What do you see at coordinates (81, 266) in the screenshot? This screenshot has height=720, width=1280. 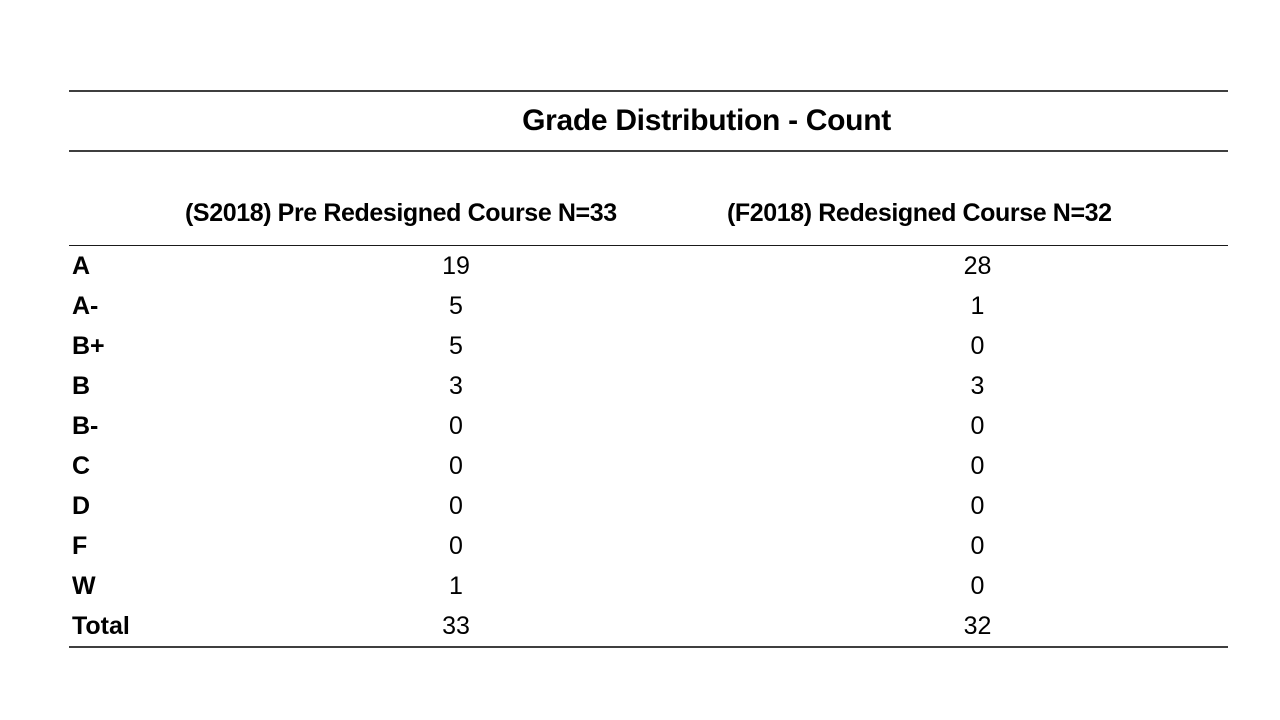 I see `grade-label: A` at bounding box center [81, 266].